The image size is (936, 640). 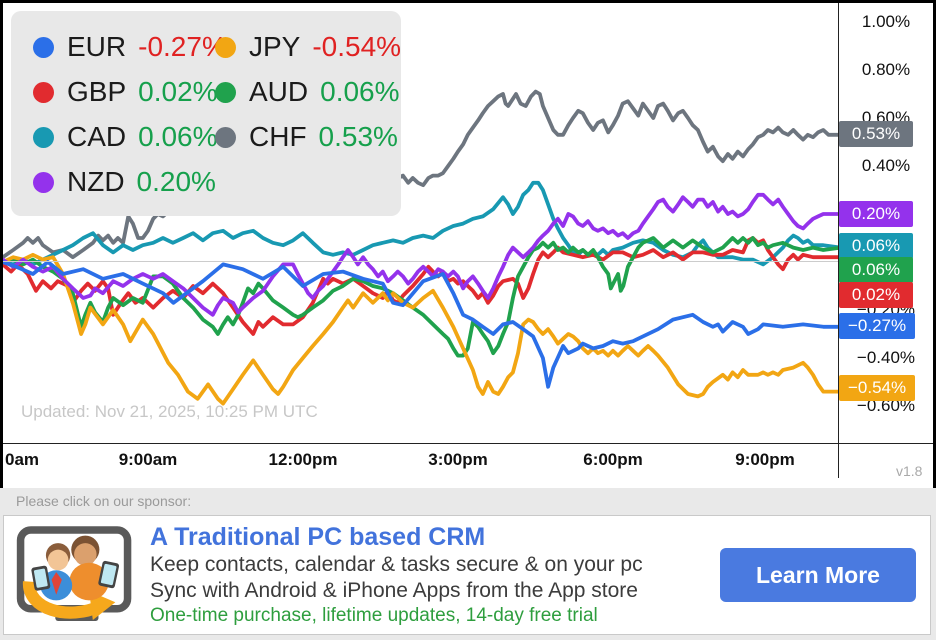 I want to click on legend-currency-value: 0.02%, so click(x=178, y=91).